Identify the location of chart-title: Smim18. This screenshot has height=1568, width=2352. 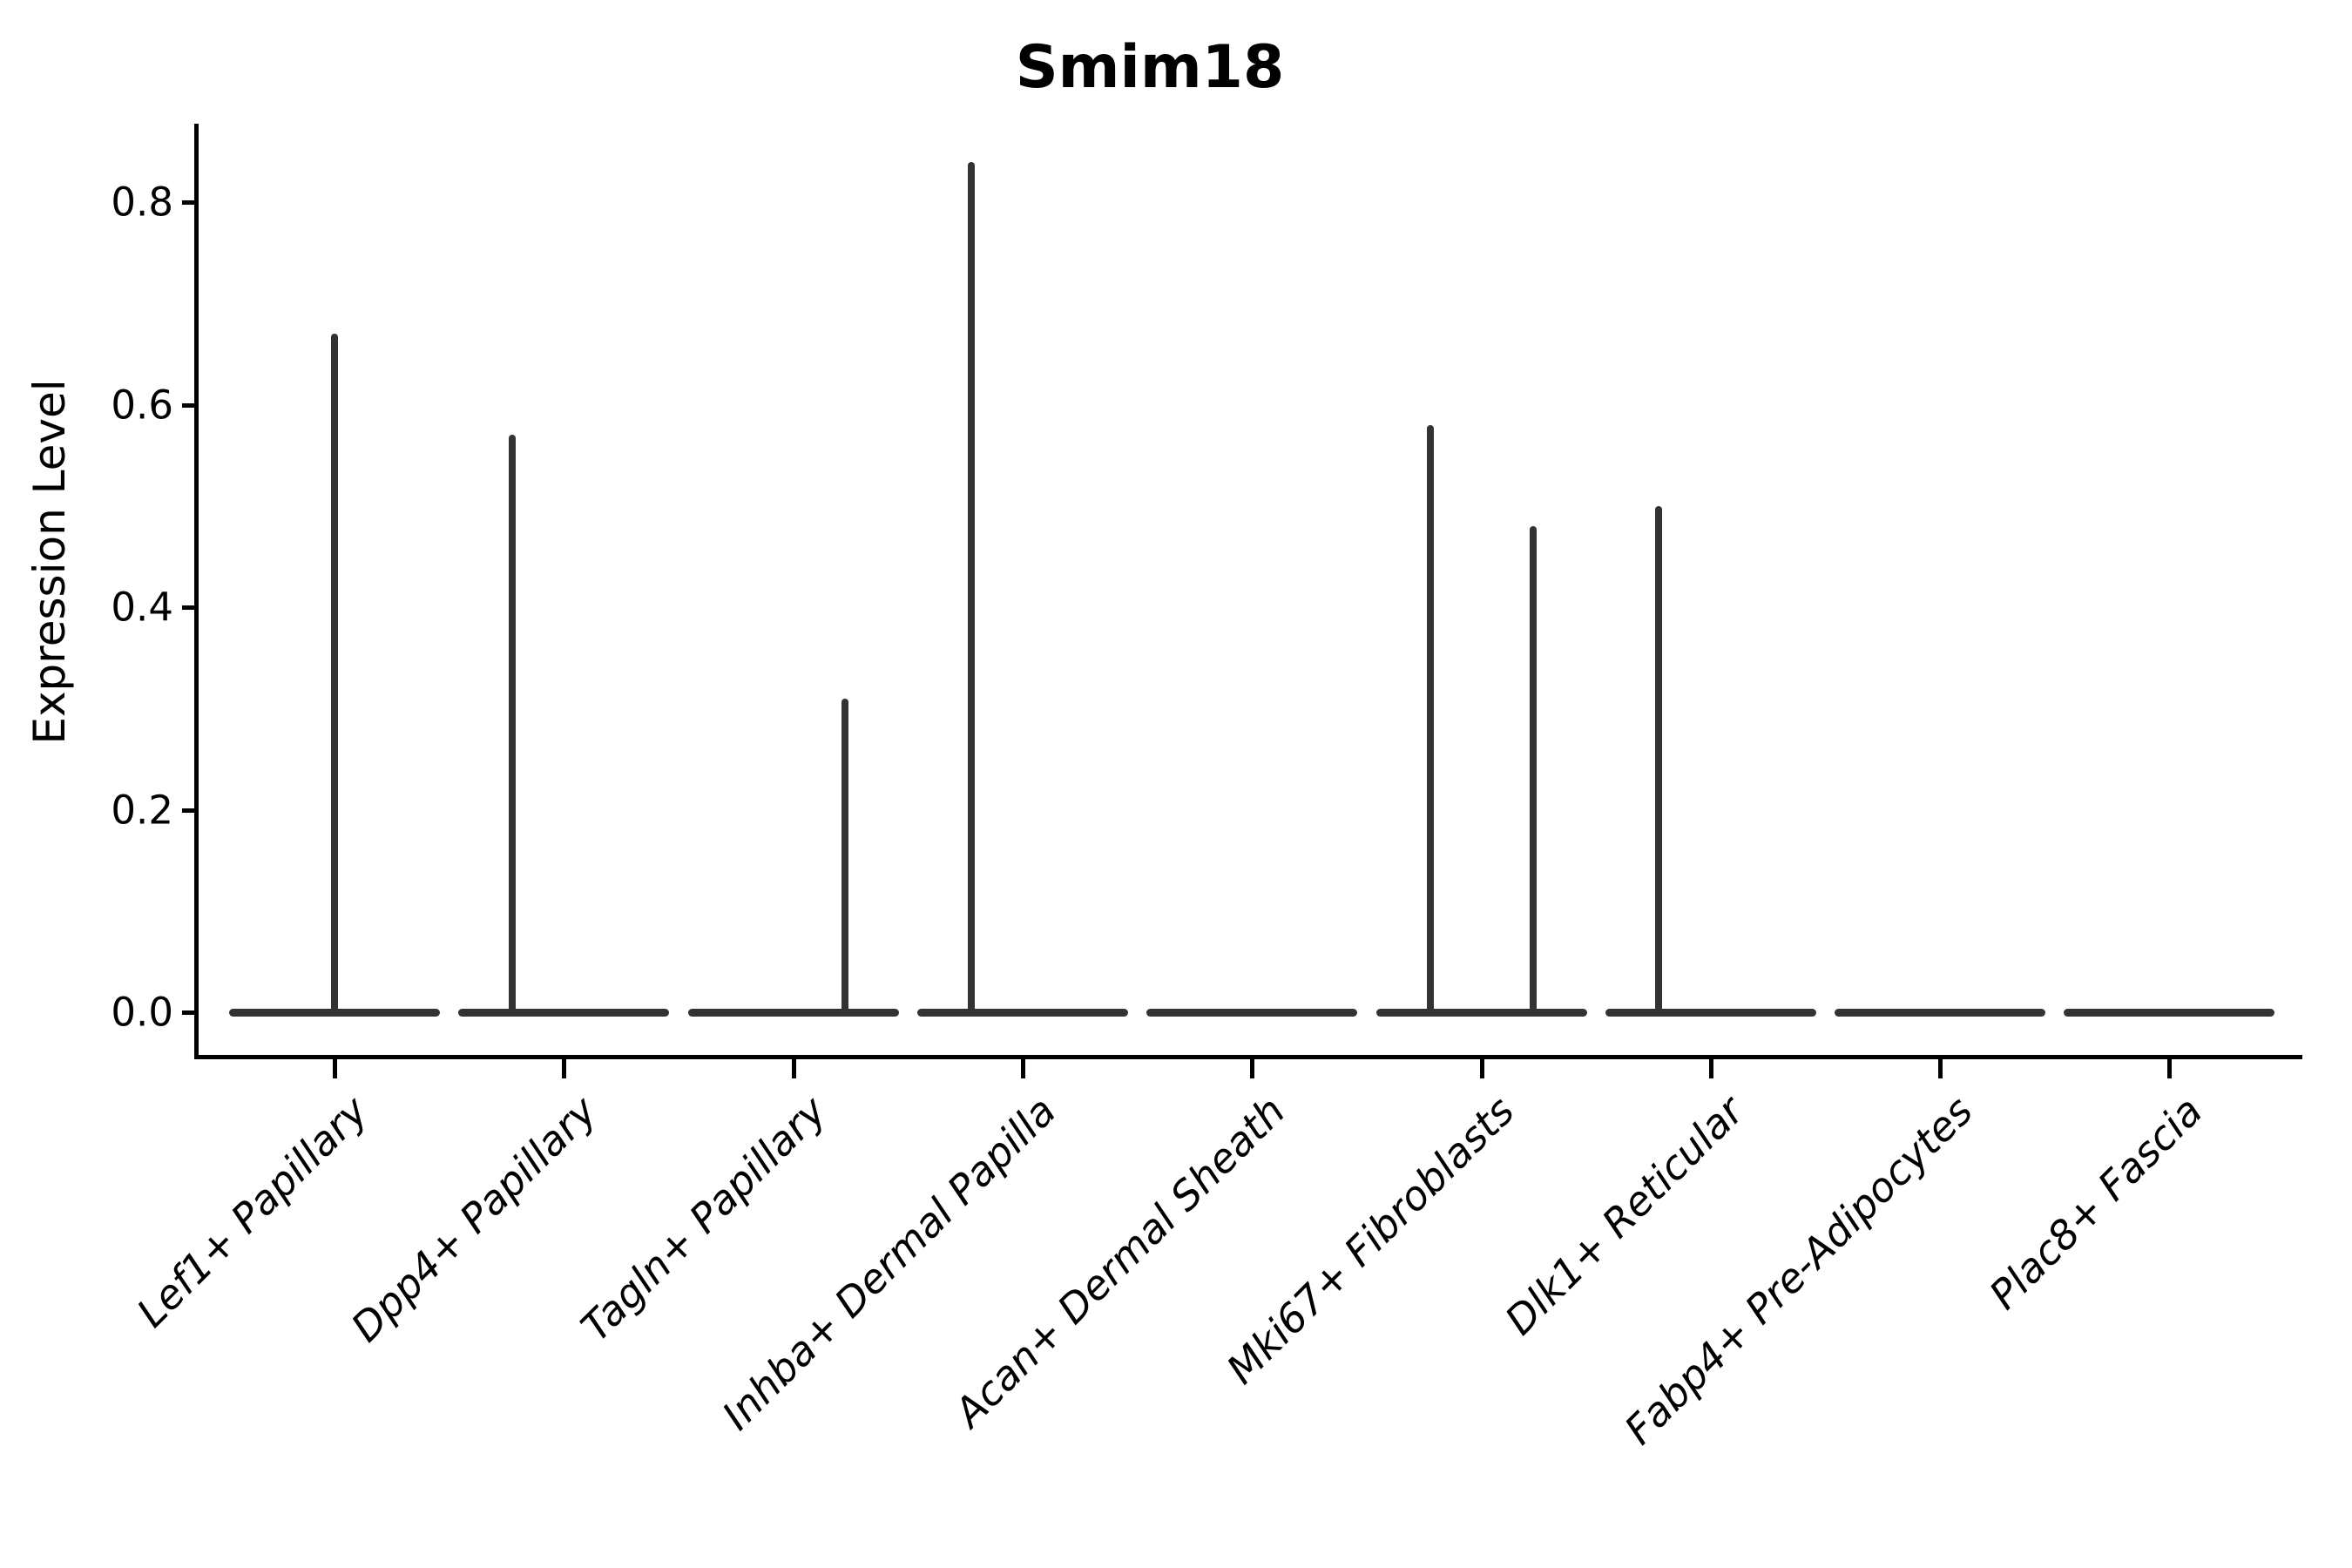
(1150, 67).